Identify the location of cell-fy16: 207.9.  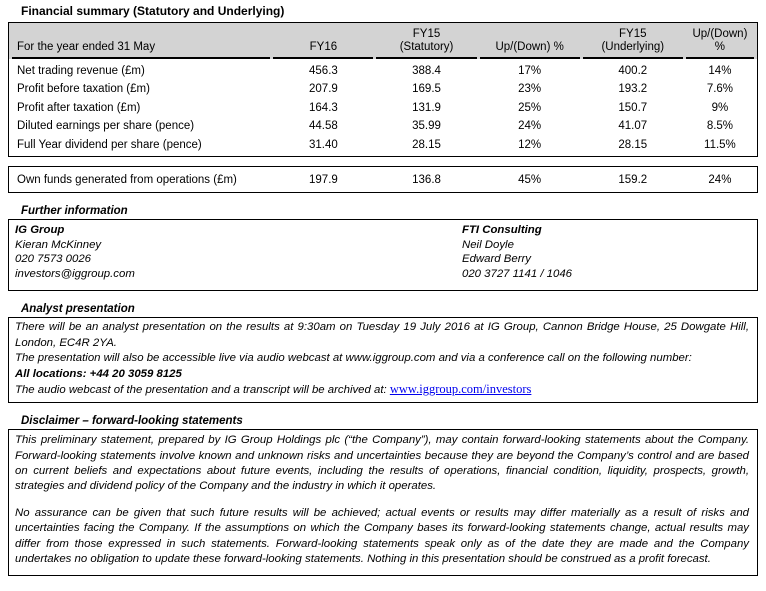
(323, 89).